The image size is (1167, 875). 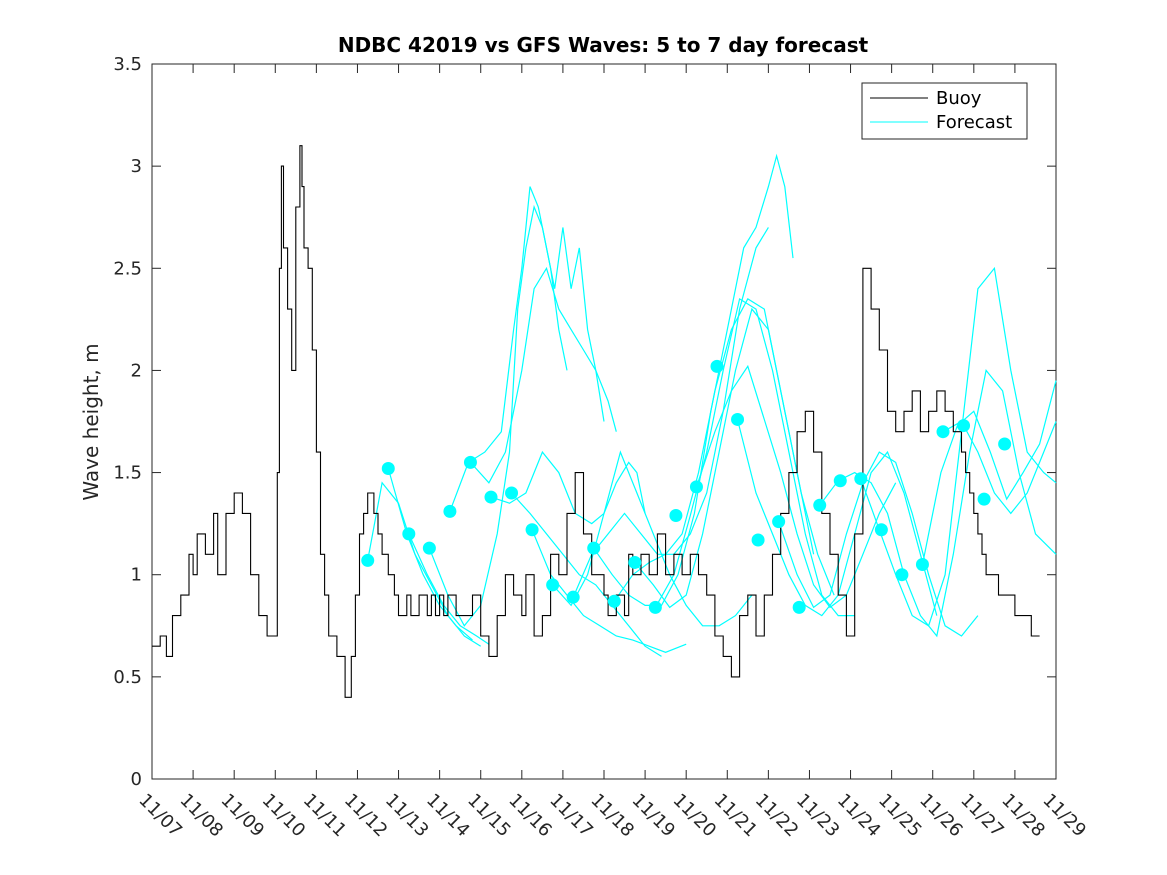 I want to click on legend-buoy-label: Buoy, so click(x=959, y=98).